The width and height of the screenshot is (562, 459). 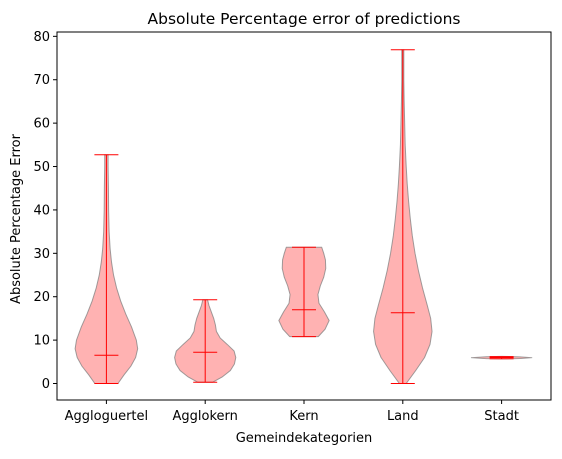 What do you see at coordinates (106, 269) in the screenshot?
I see `violin-aggloguertel` at bounding box center [106, 269].